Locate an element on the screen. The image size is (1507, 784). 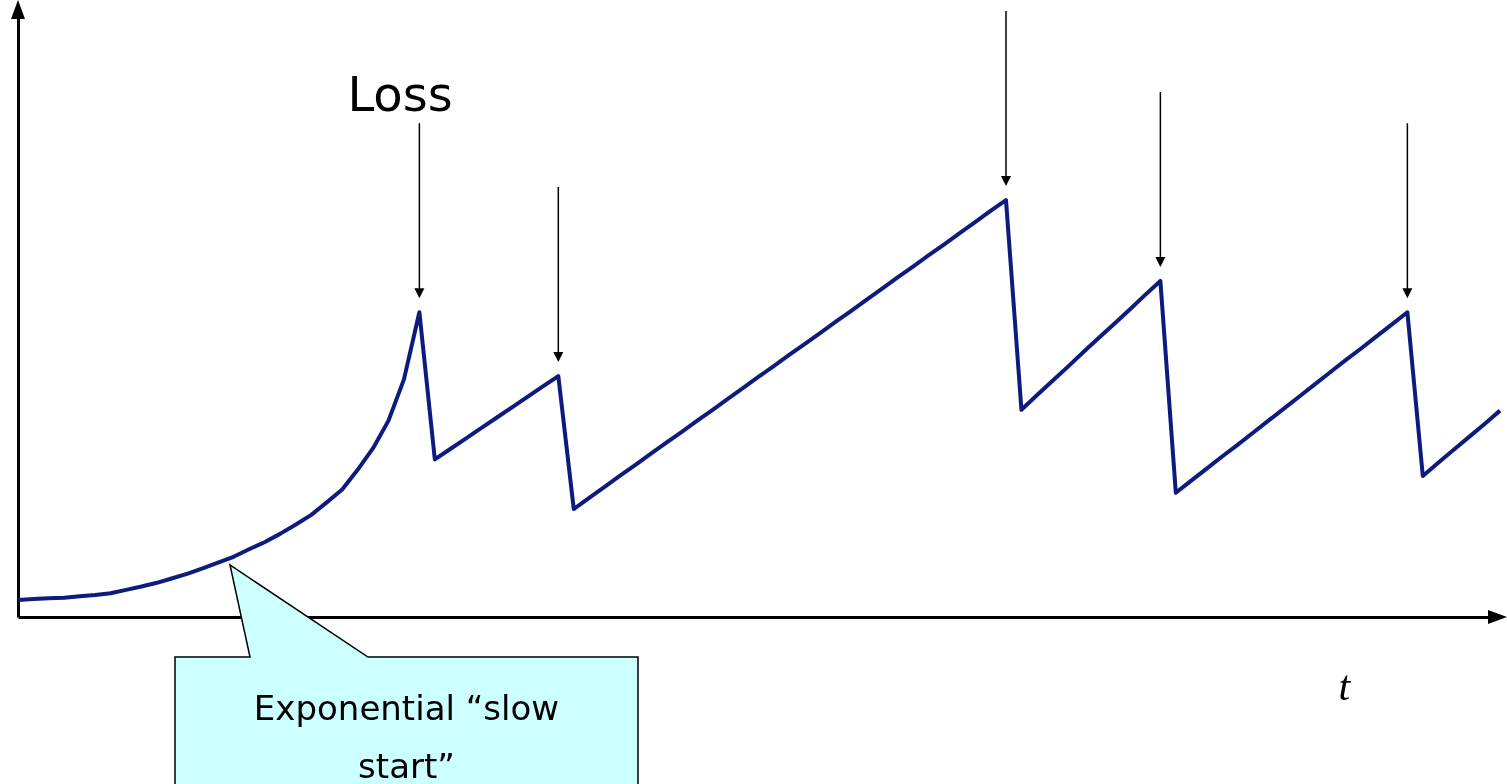
x-axis-title: t is located at coordinates (1345, 685).